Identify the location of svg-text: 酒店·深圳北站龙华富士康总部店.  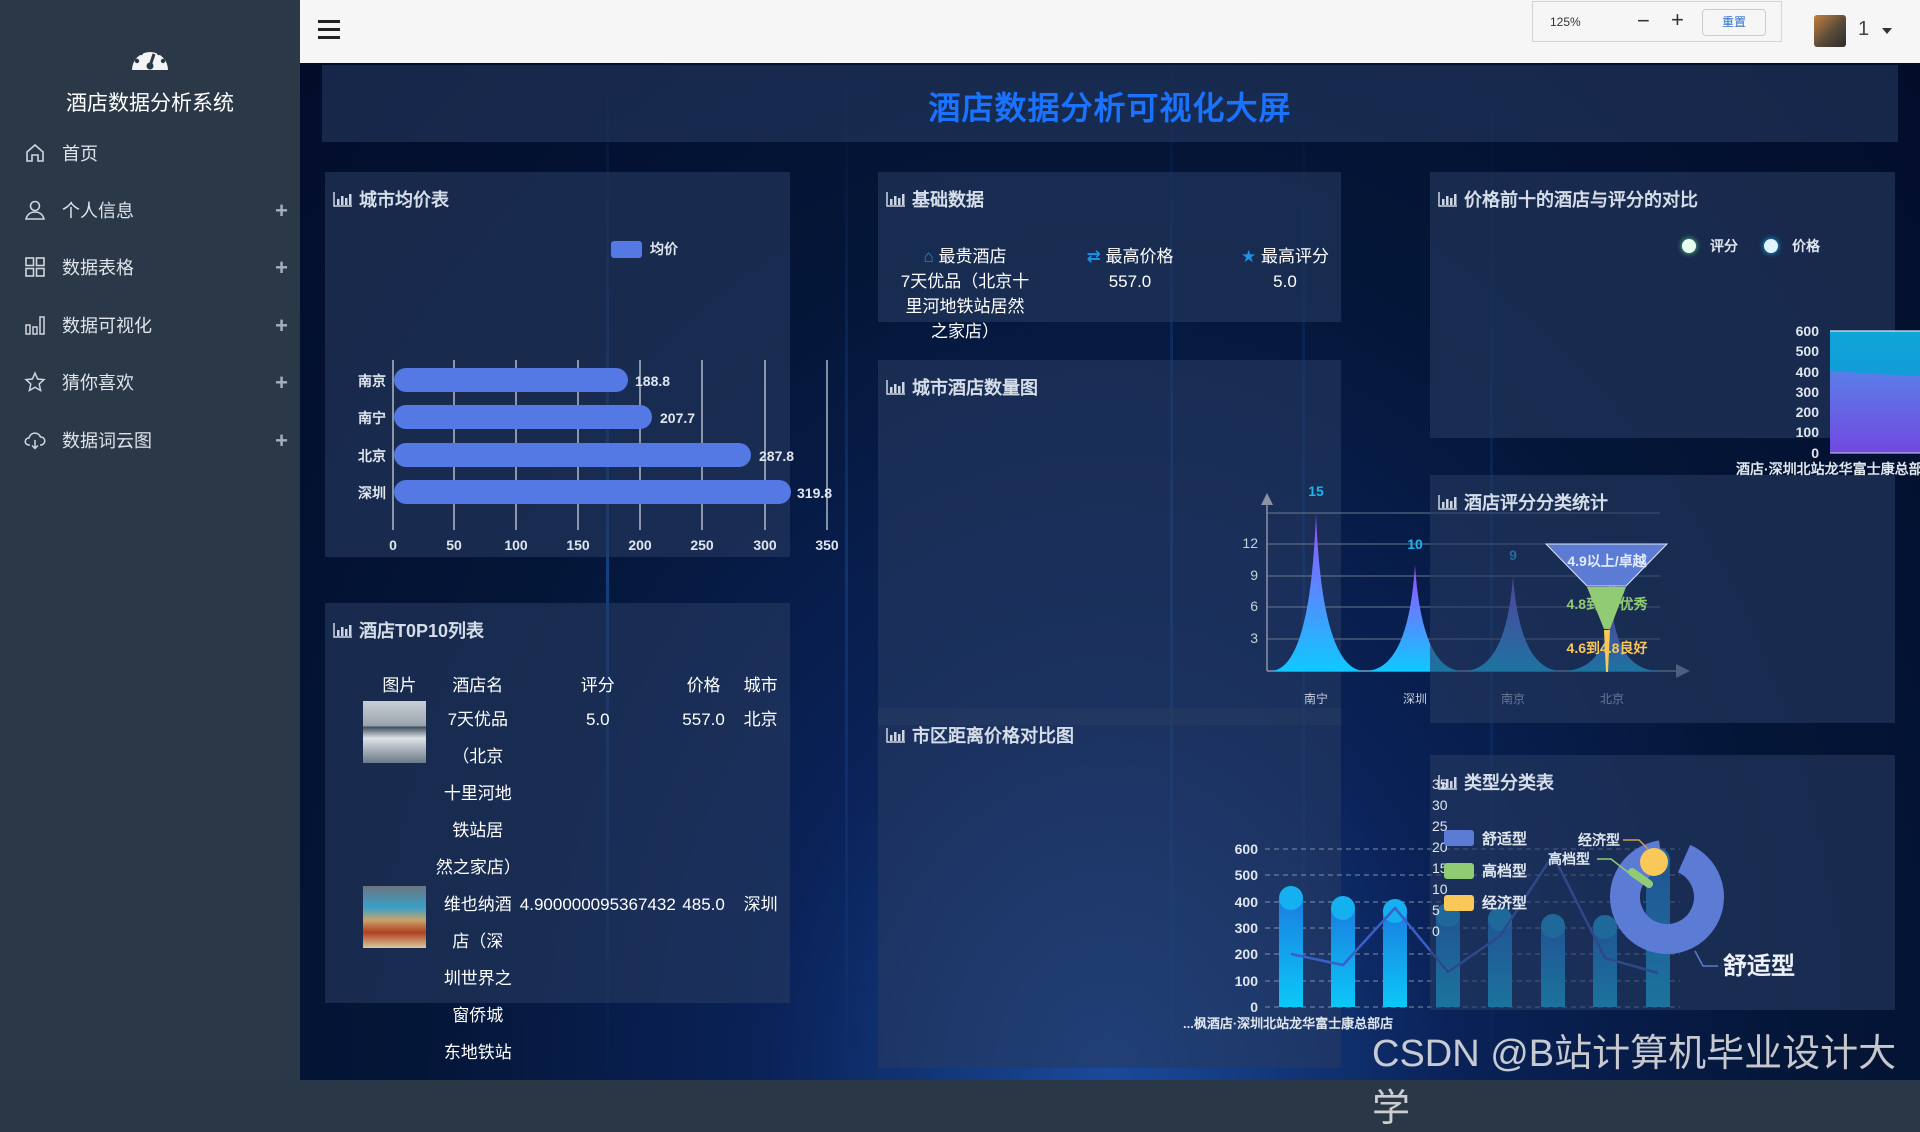
(1828, 469).